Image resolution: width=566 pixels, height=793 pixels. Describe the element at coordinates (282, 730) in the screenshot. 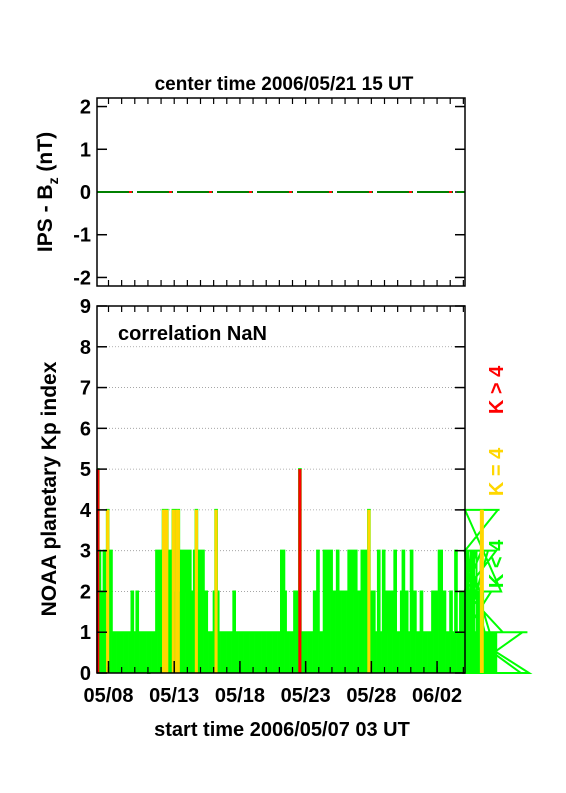

I see `kp-x-axis-label: start time 2006/05/07 03 UT` at that location.